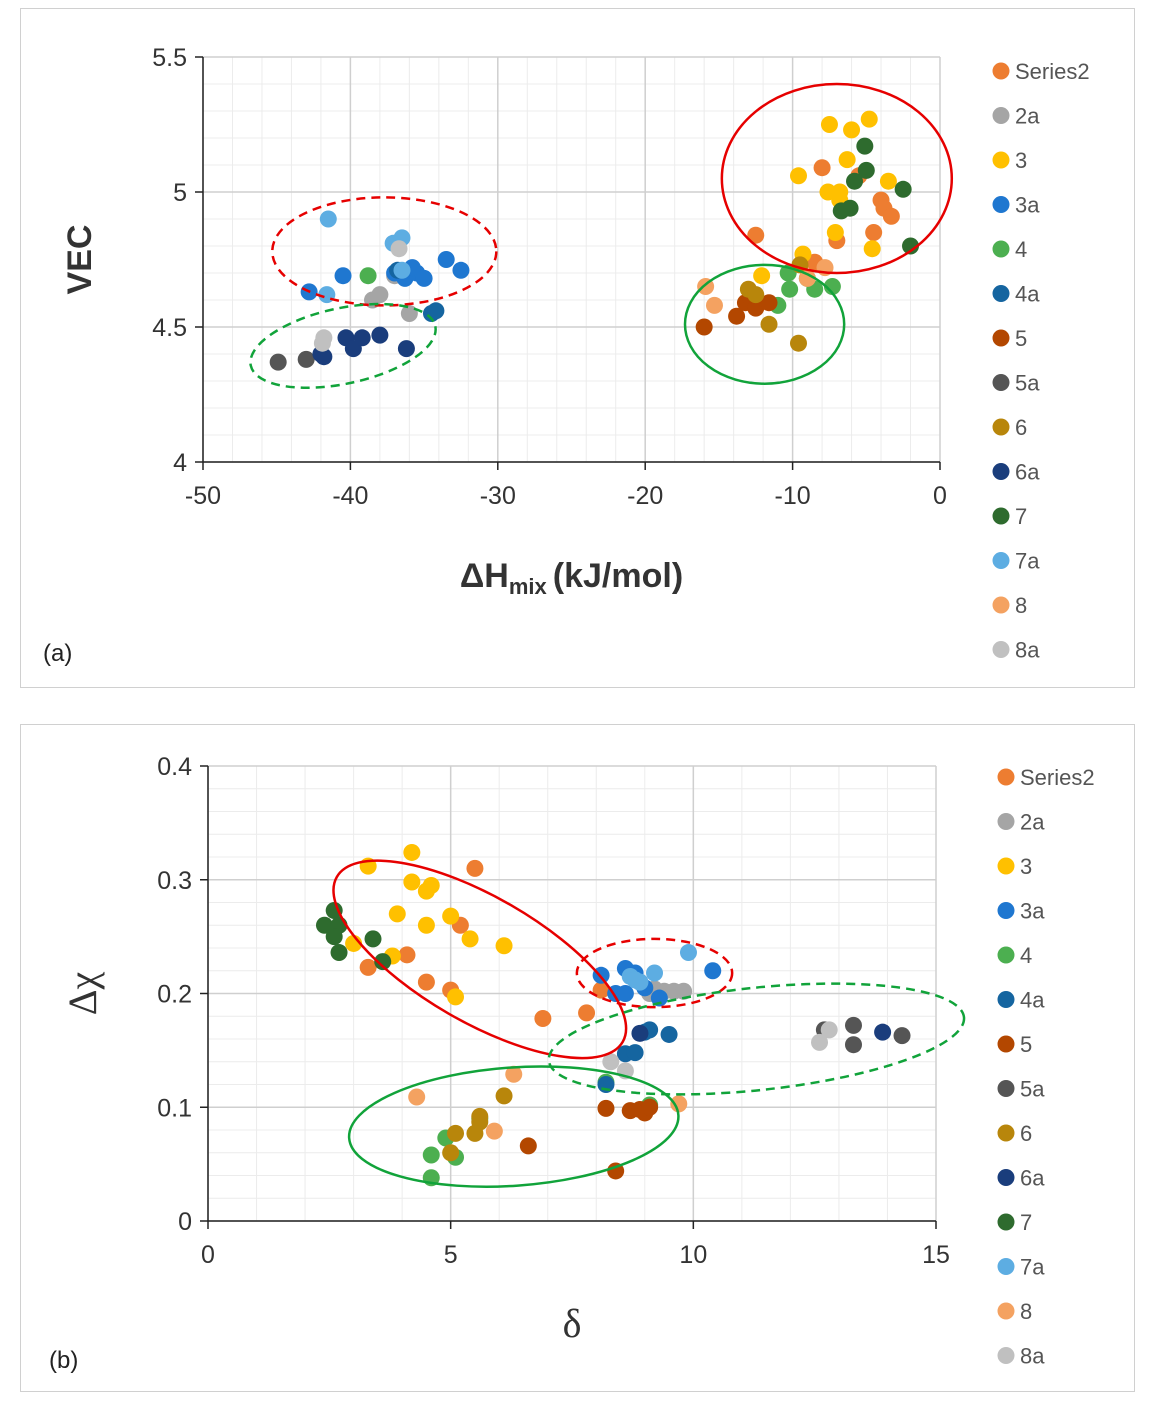 The image size is (1157, 1414). What do you see at coordinates (57, 653) in the screenshot?
I see `chart-a-panel-label: (a)` at bounding box center [57, 653].